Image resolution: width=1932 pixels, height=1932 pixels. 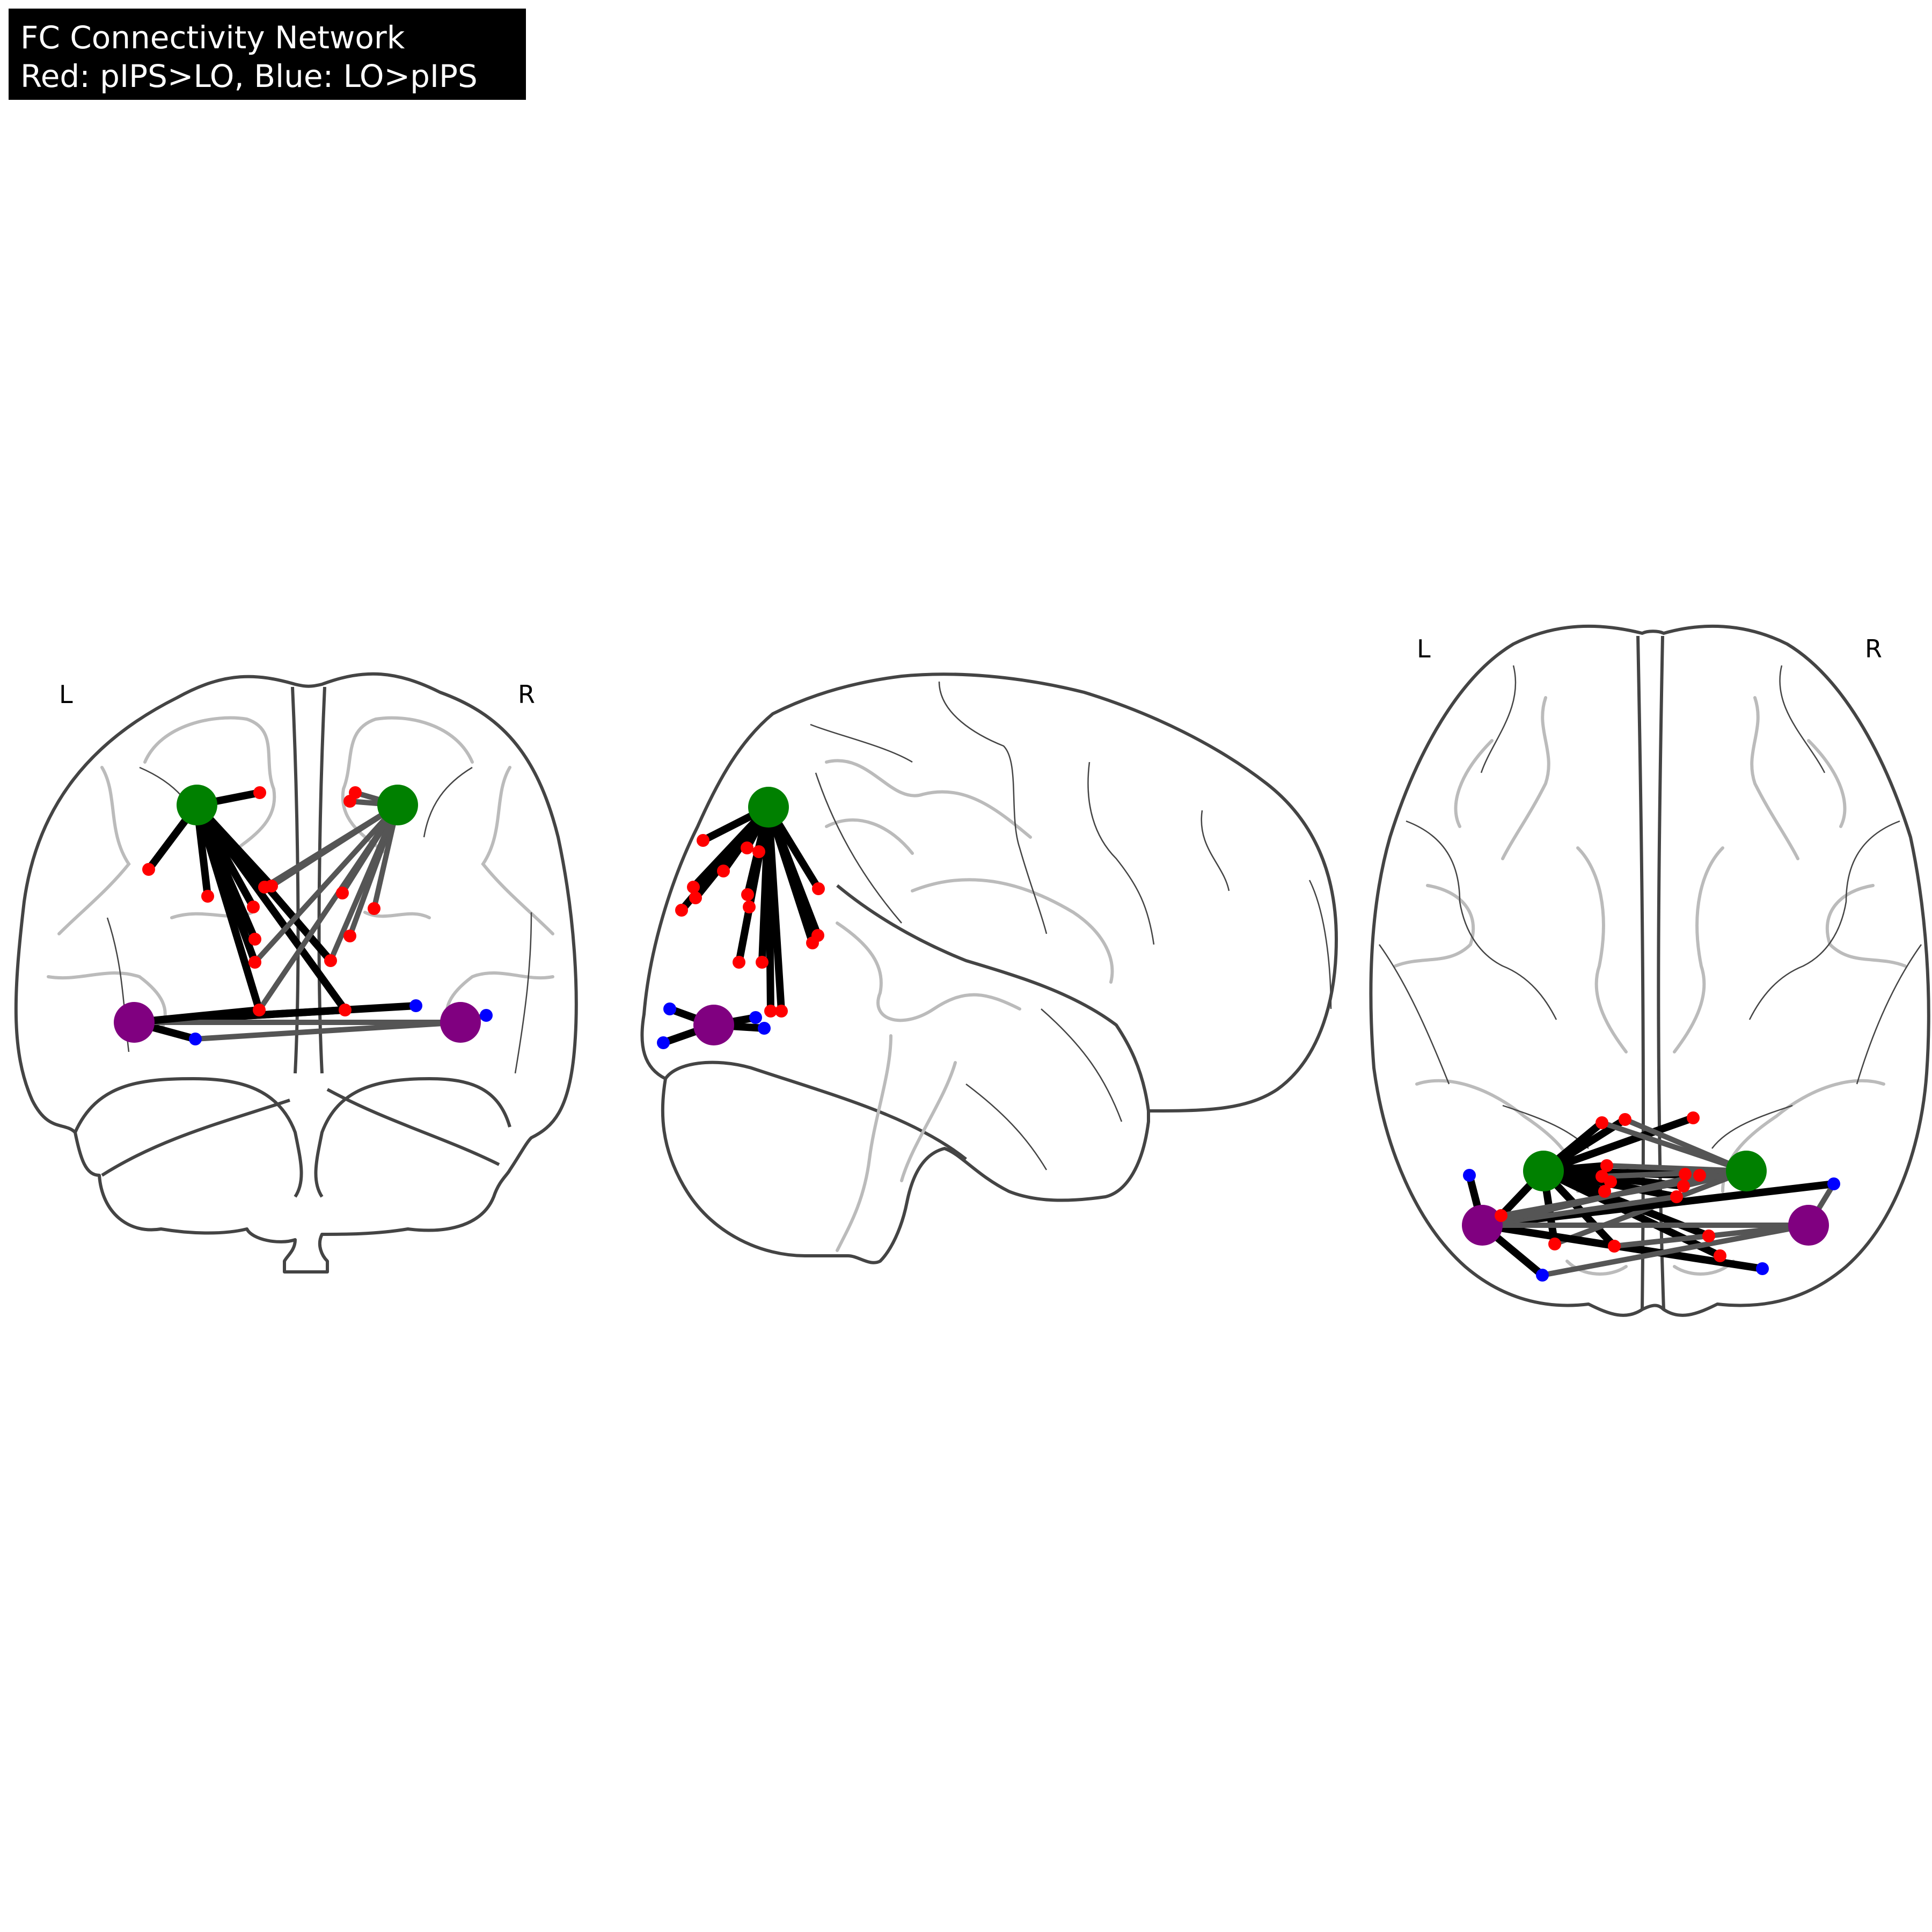 What do you see at coordinates (1873, 648) in the screenshot?
I see `axial-right-label: R` at bounding box center [1873, 648].